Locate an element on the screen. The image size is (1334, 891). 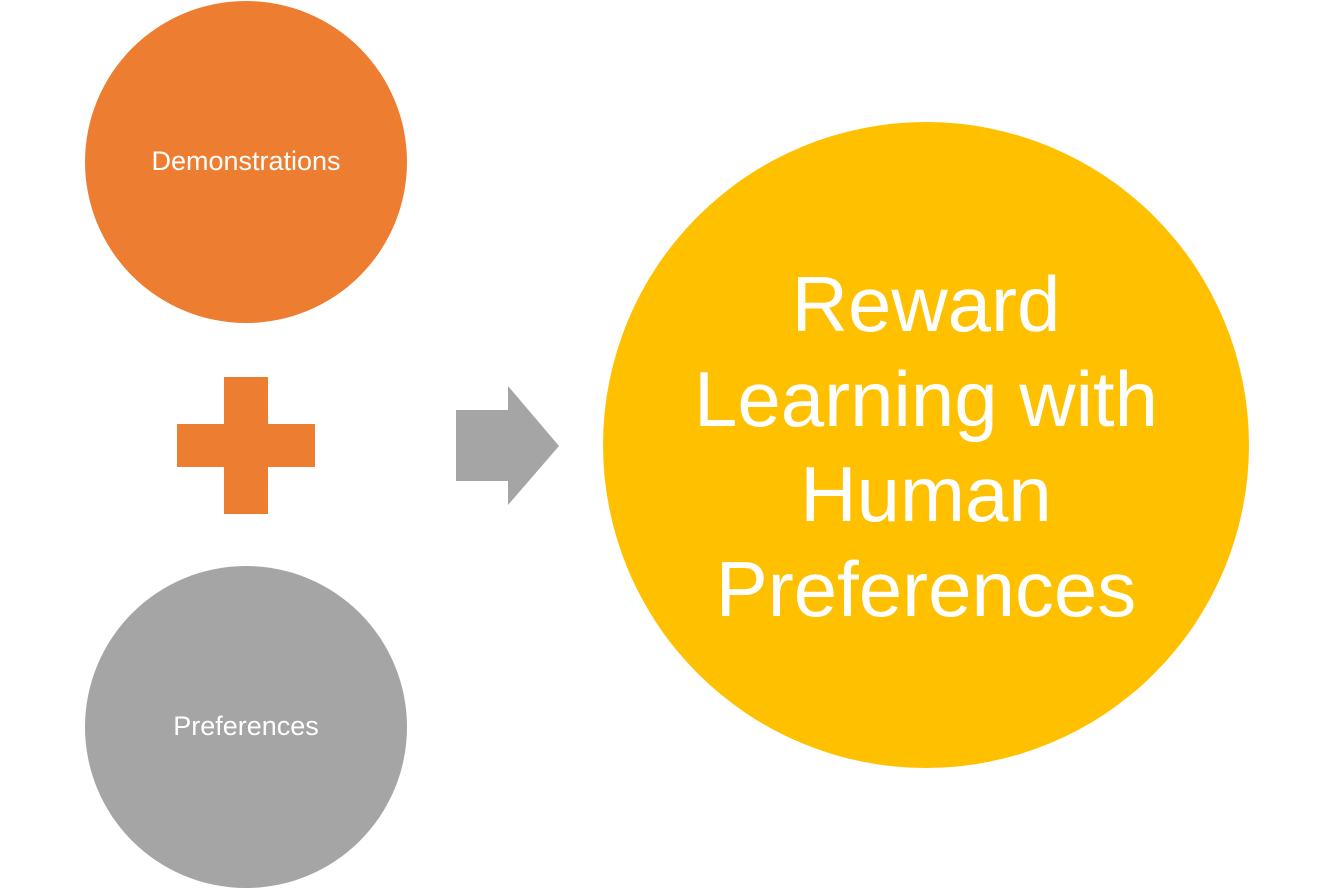
arrow-right-icon is located at coordinates (507, 445).